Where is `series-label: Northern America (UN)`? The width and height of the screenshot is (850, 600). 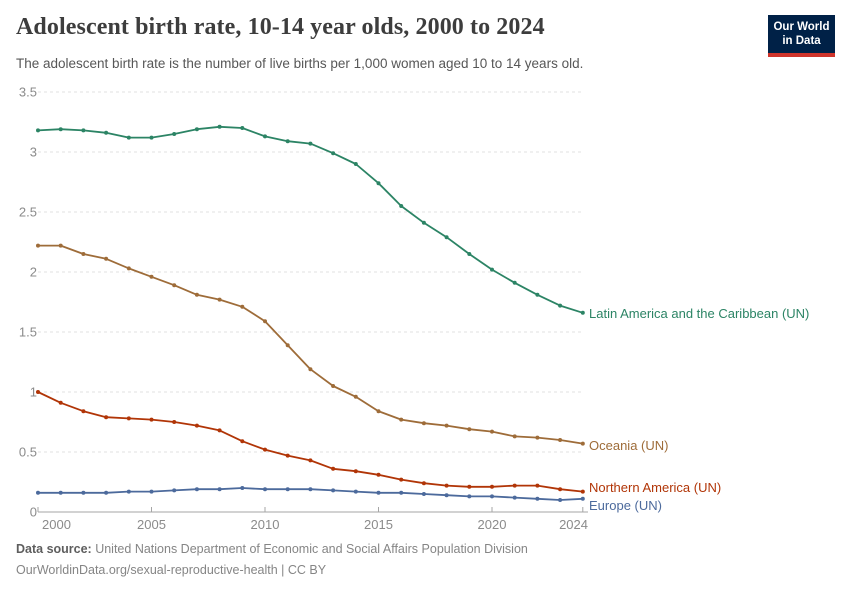 series-label: Northern America (UN) is located at coordinates (655, 487).